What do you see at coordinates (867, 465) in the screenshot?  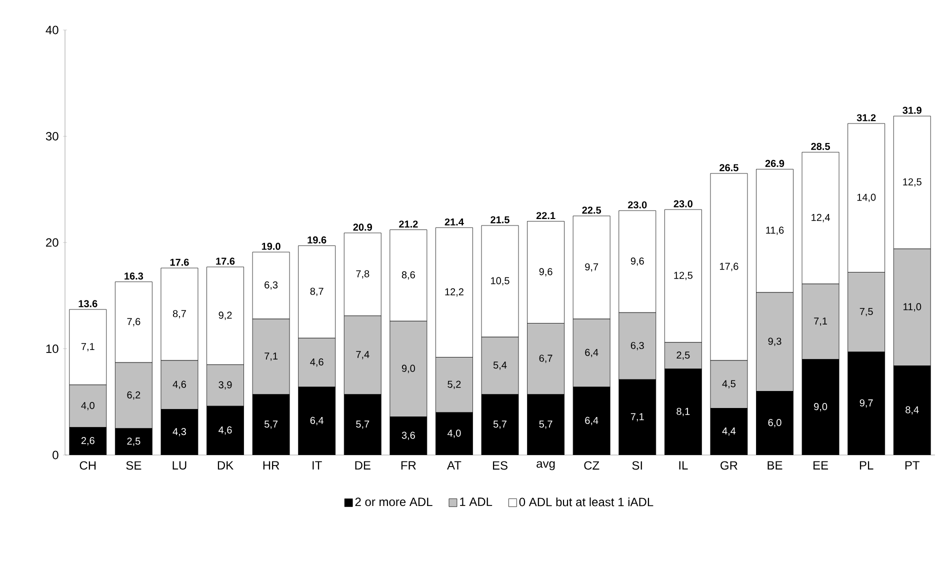 I see `x-tick-label: PL` at bounding box center [867, 465].